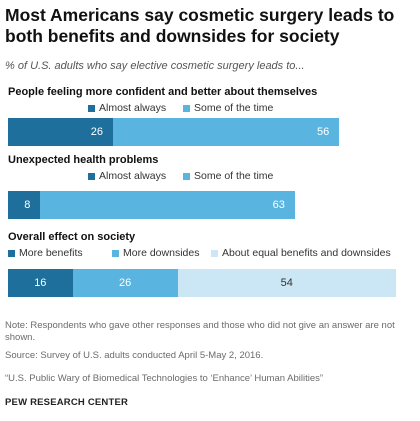 The width and height of the screenshot is (420, 421). Describe the element at coordinates (72, 237) in the screenshot. I see `section-title: Overall effect on society` at that location.